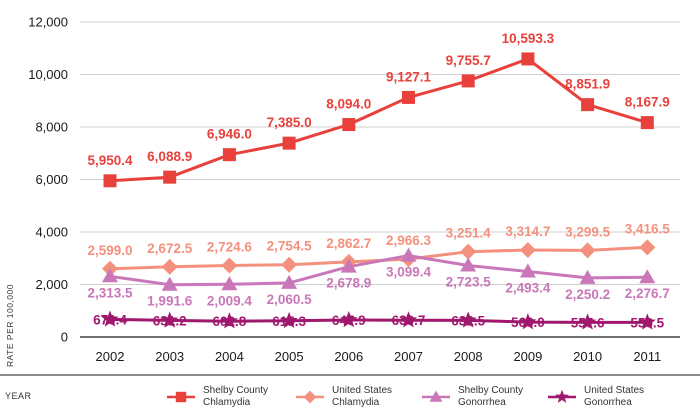 The height and width of the screenshot is (420, 700). I want to click on data-label: 9,127.1, so click(409, 76).